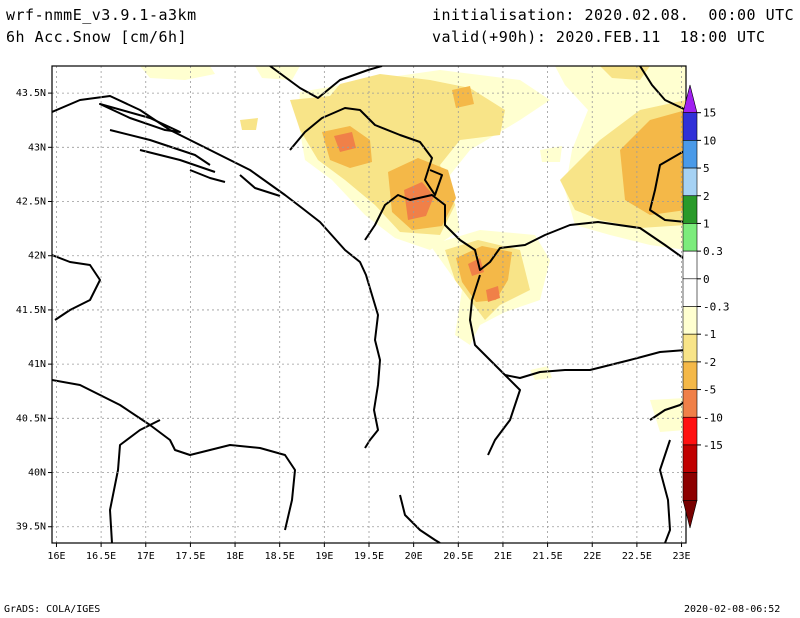 The height and width of the screenshot is (618, 800). Describe the element at coordinates (37, 364) in the screenshot. I see `lat-tick-label: 41N` at that location.